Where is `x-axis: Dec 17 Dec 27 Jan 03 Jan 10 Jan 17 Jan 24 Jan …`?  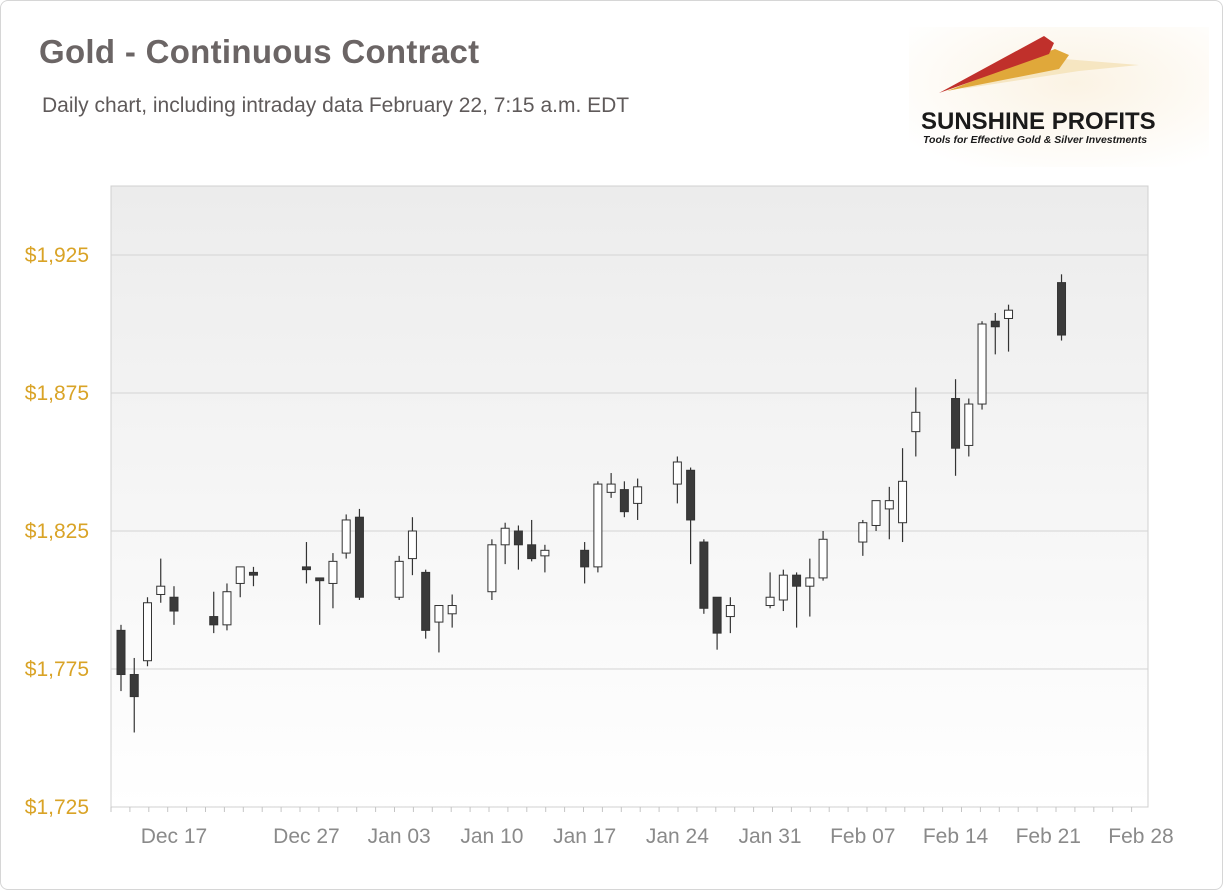
x-axis: Dec 17 Dec 27 Jan 03 Jan 10 Jan 17 Jan 24 Jan … is located at coordinates (642, 827).